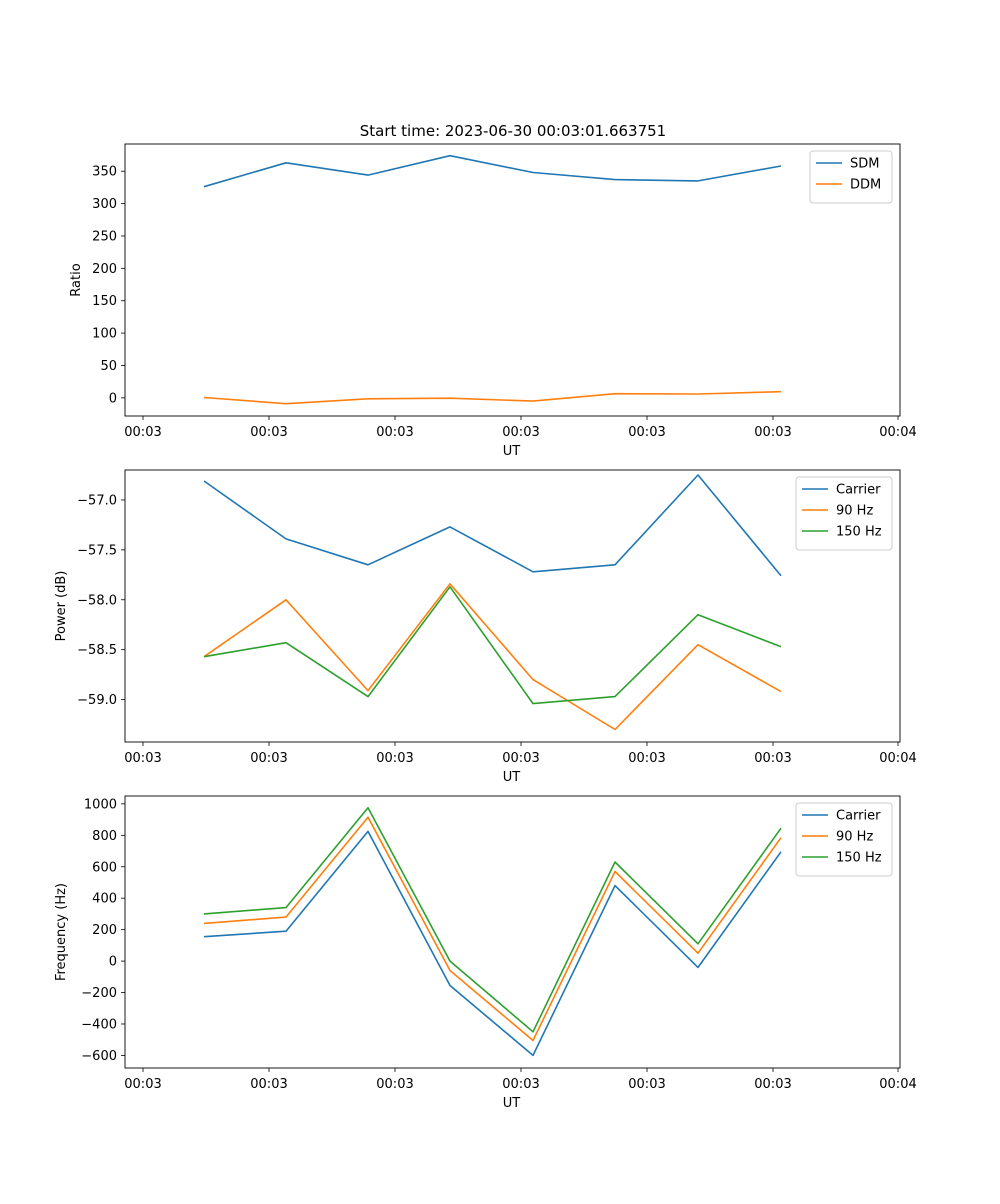 The height and width of the screenshot is (1204, 1000). Describe the element at coordinates (104, 301) in the screenshot. I see `y-tick-label: 150` at that location.